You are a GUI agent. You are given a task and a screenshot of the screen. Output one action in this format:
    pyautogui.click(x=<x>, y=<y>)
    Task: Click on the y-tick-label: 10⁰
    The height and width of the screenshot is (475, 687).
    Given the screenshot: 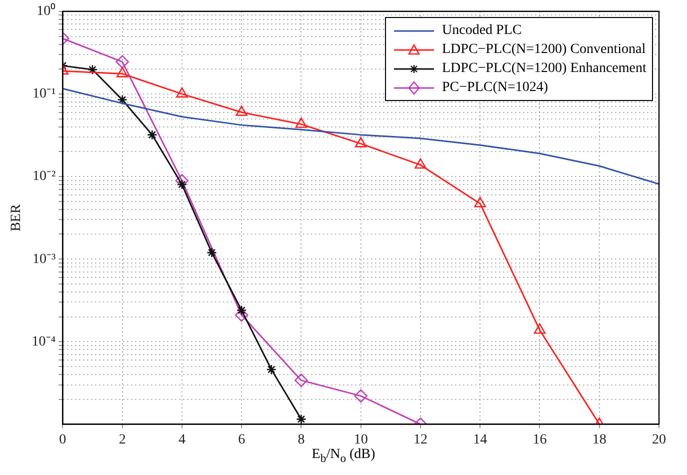 What is the action you would take?
    pyautogui.click(x=46, y=11)
    